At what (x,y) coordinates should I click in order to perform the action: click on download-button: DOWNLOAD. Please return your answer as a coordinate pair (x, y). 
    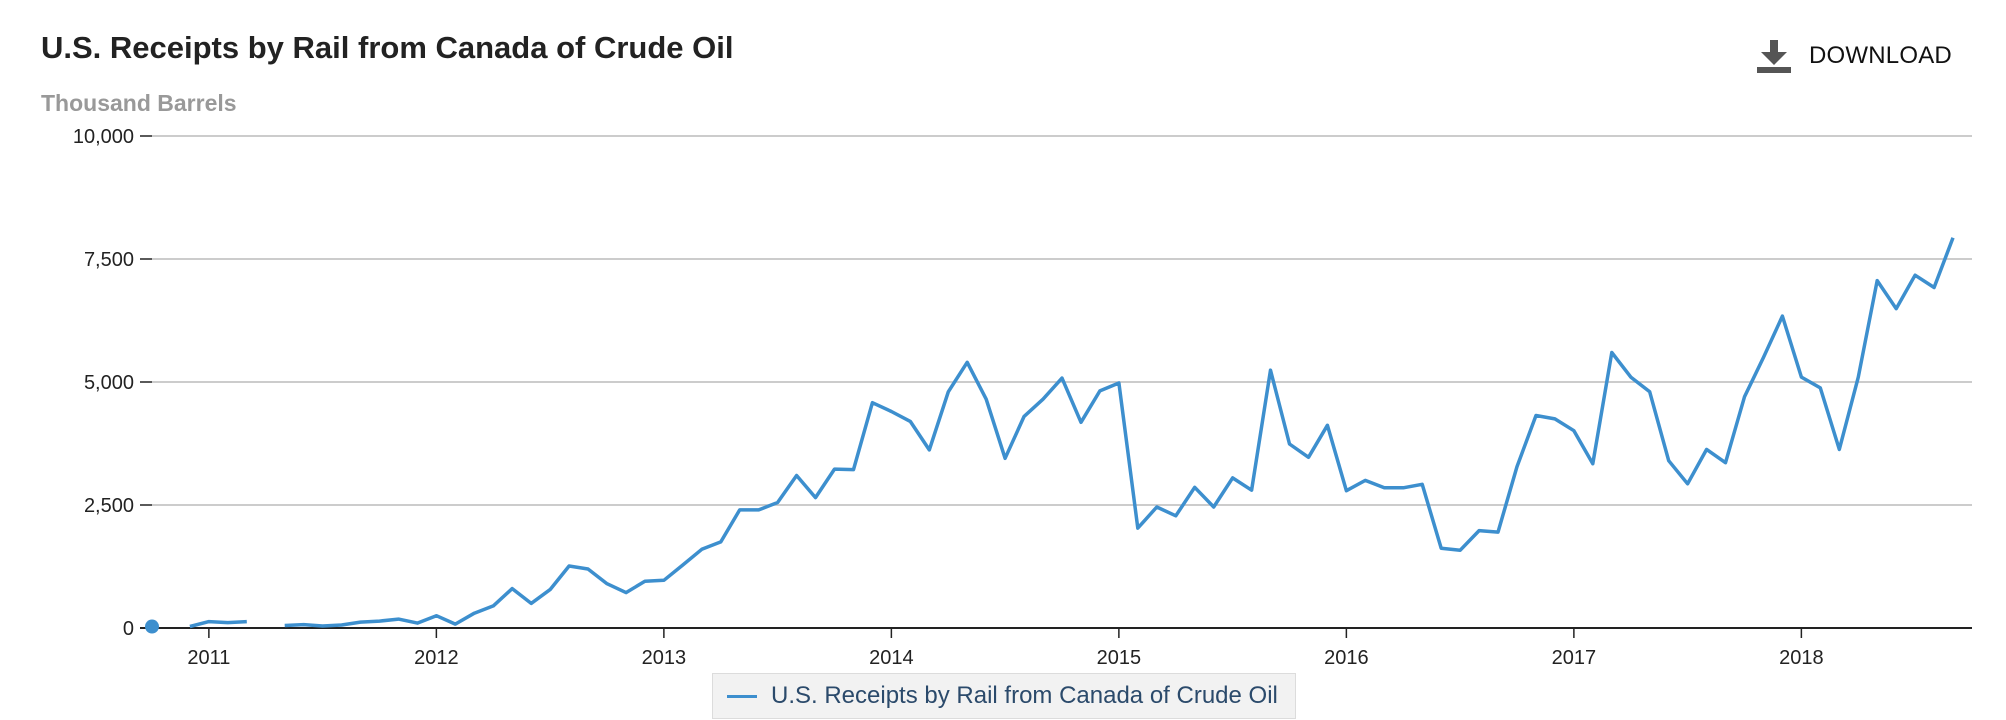
    Looking at the image, I should click on (1854, 56).